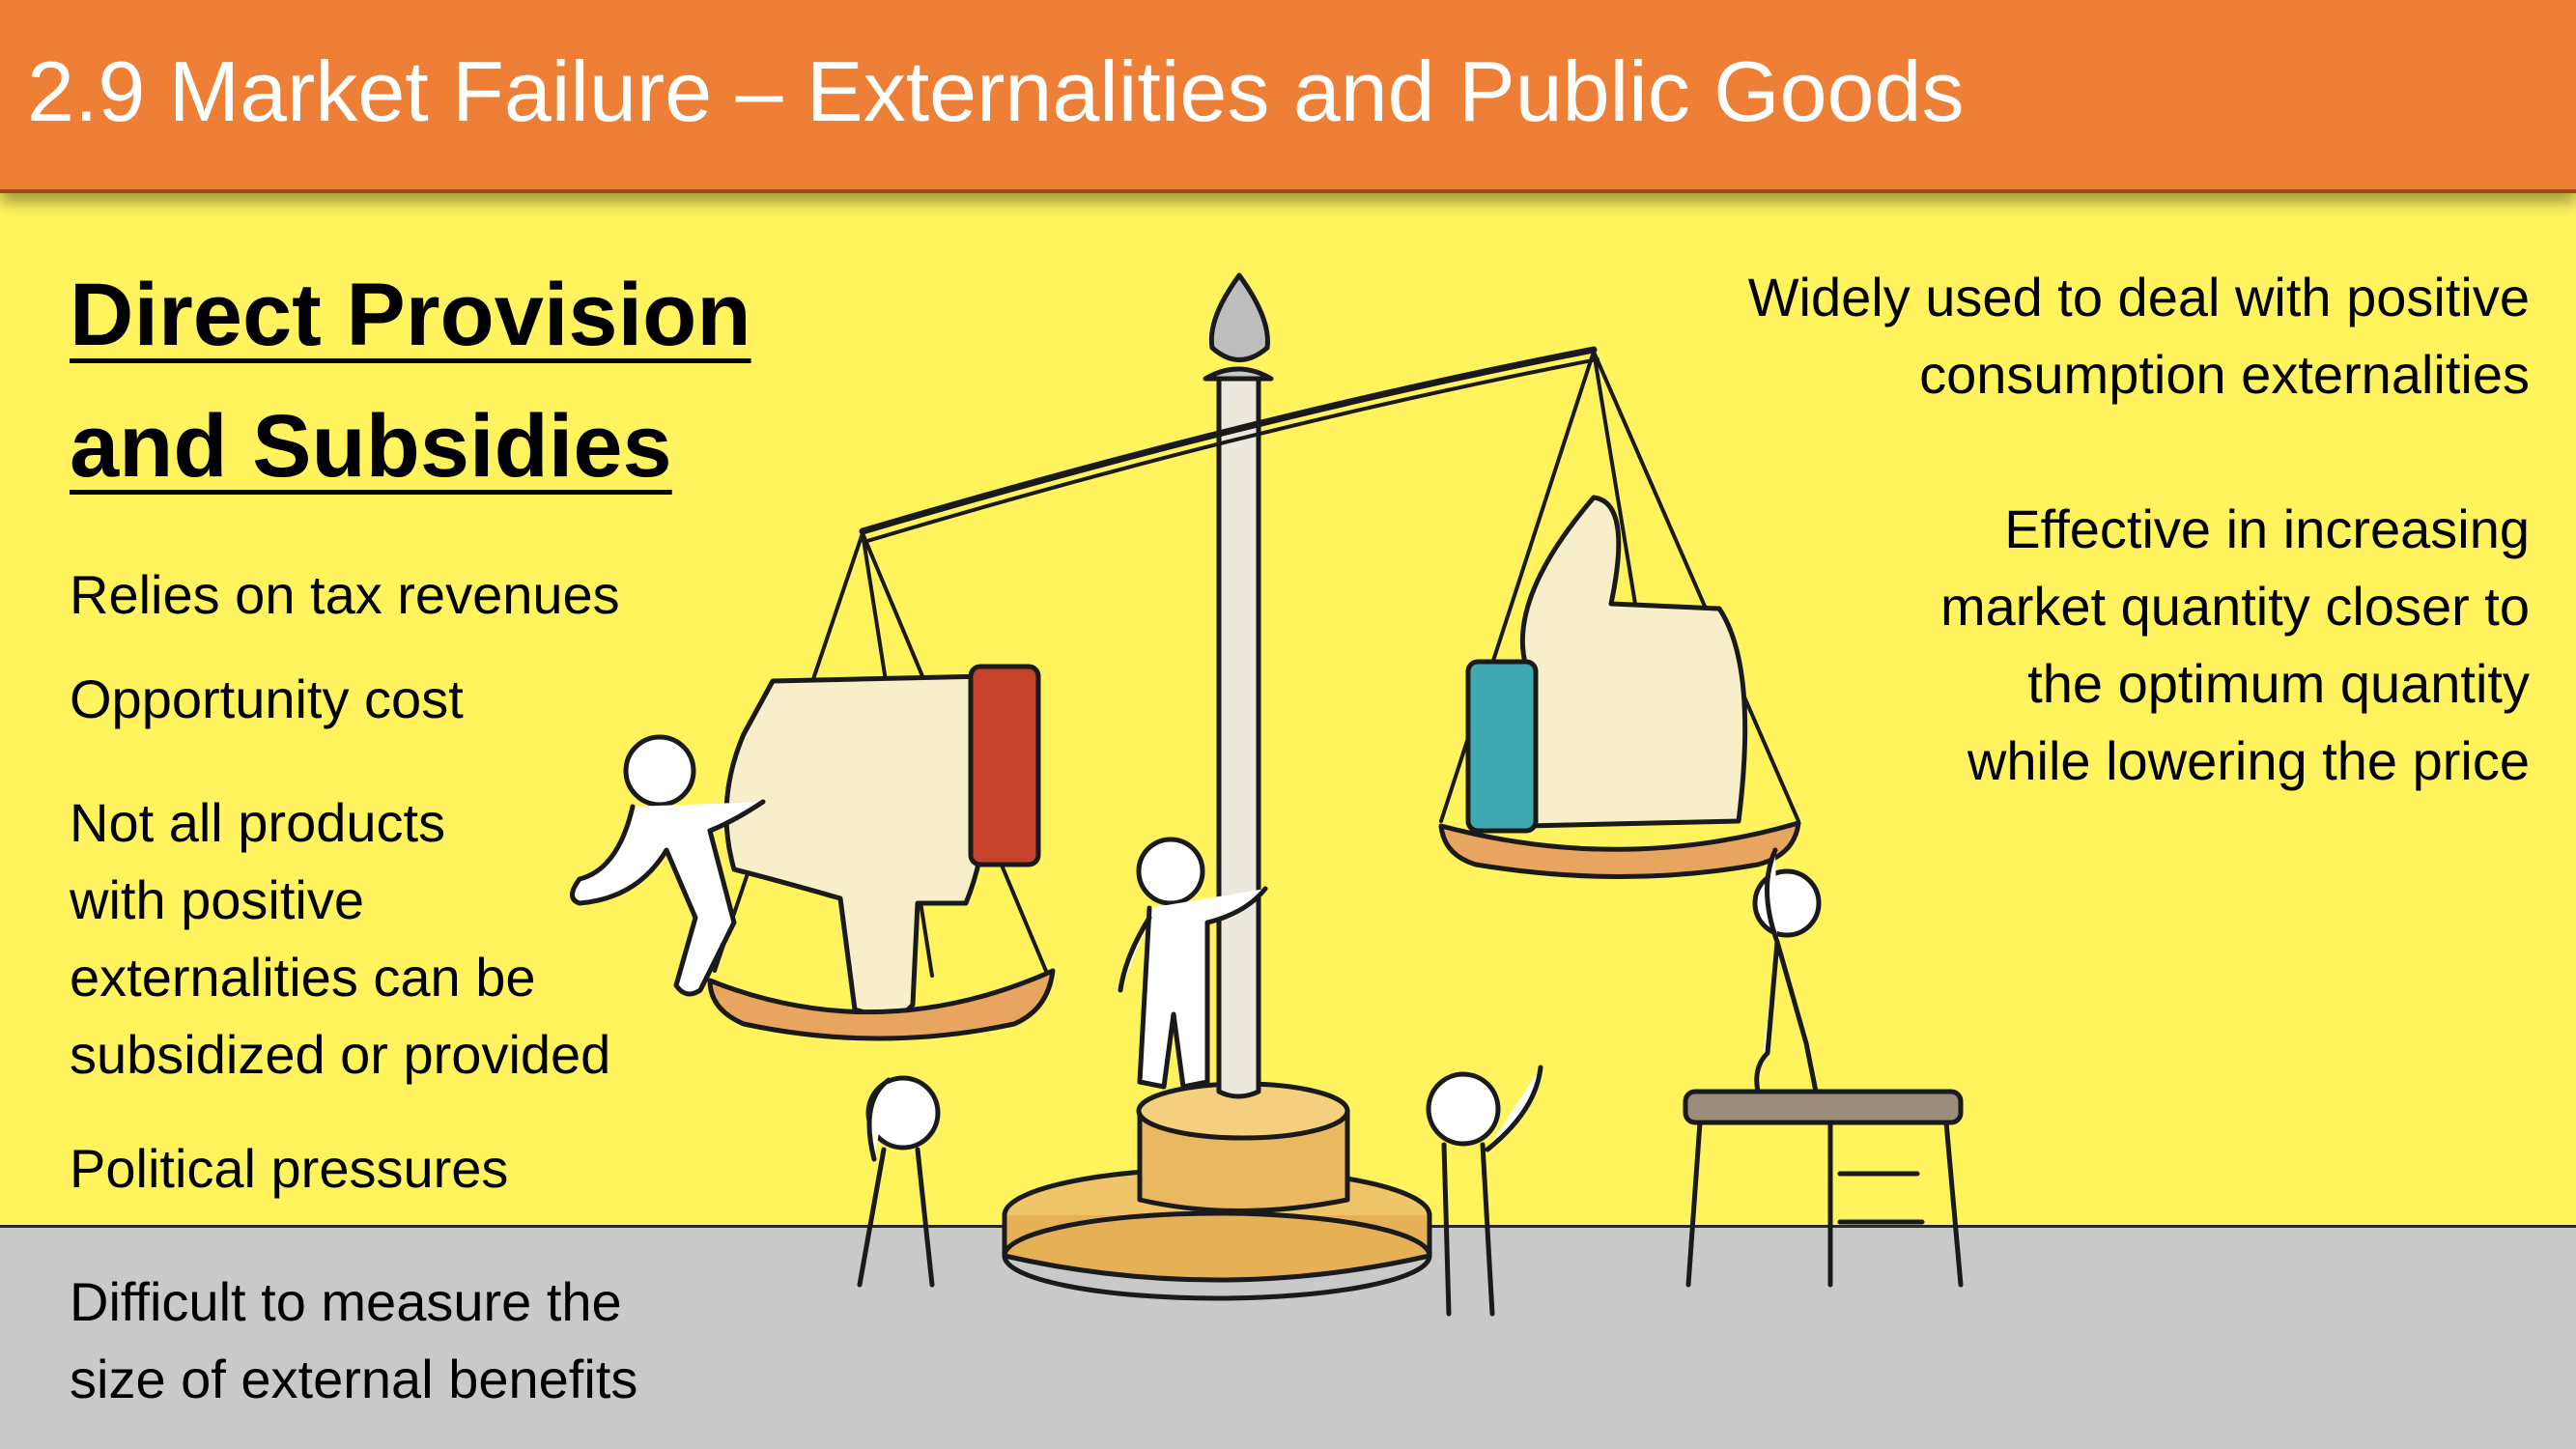  I want to click on left-point-political-pressures: Political pressures, so click(289, 1168).